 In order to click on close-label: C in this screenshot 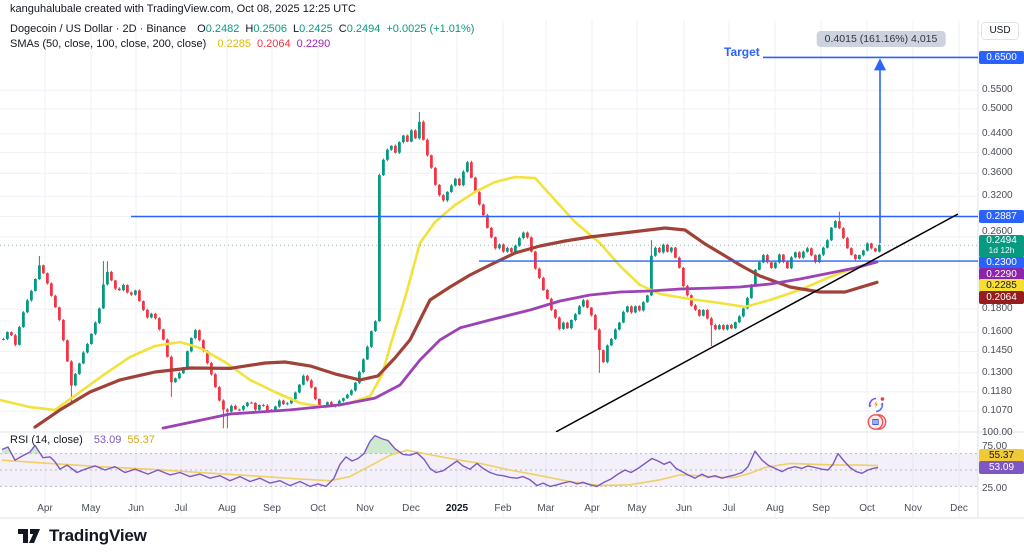, I will do `click(342, 29)`.